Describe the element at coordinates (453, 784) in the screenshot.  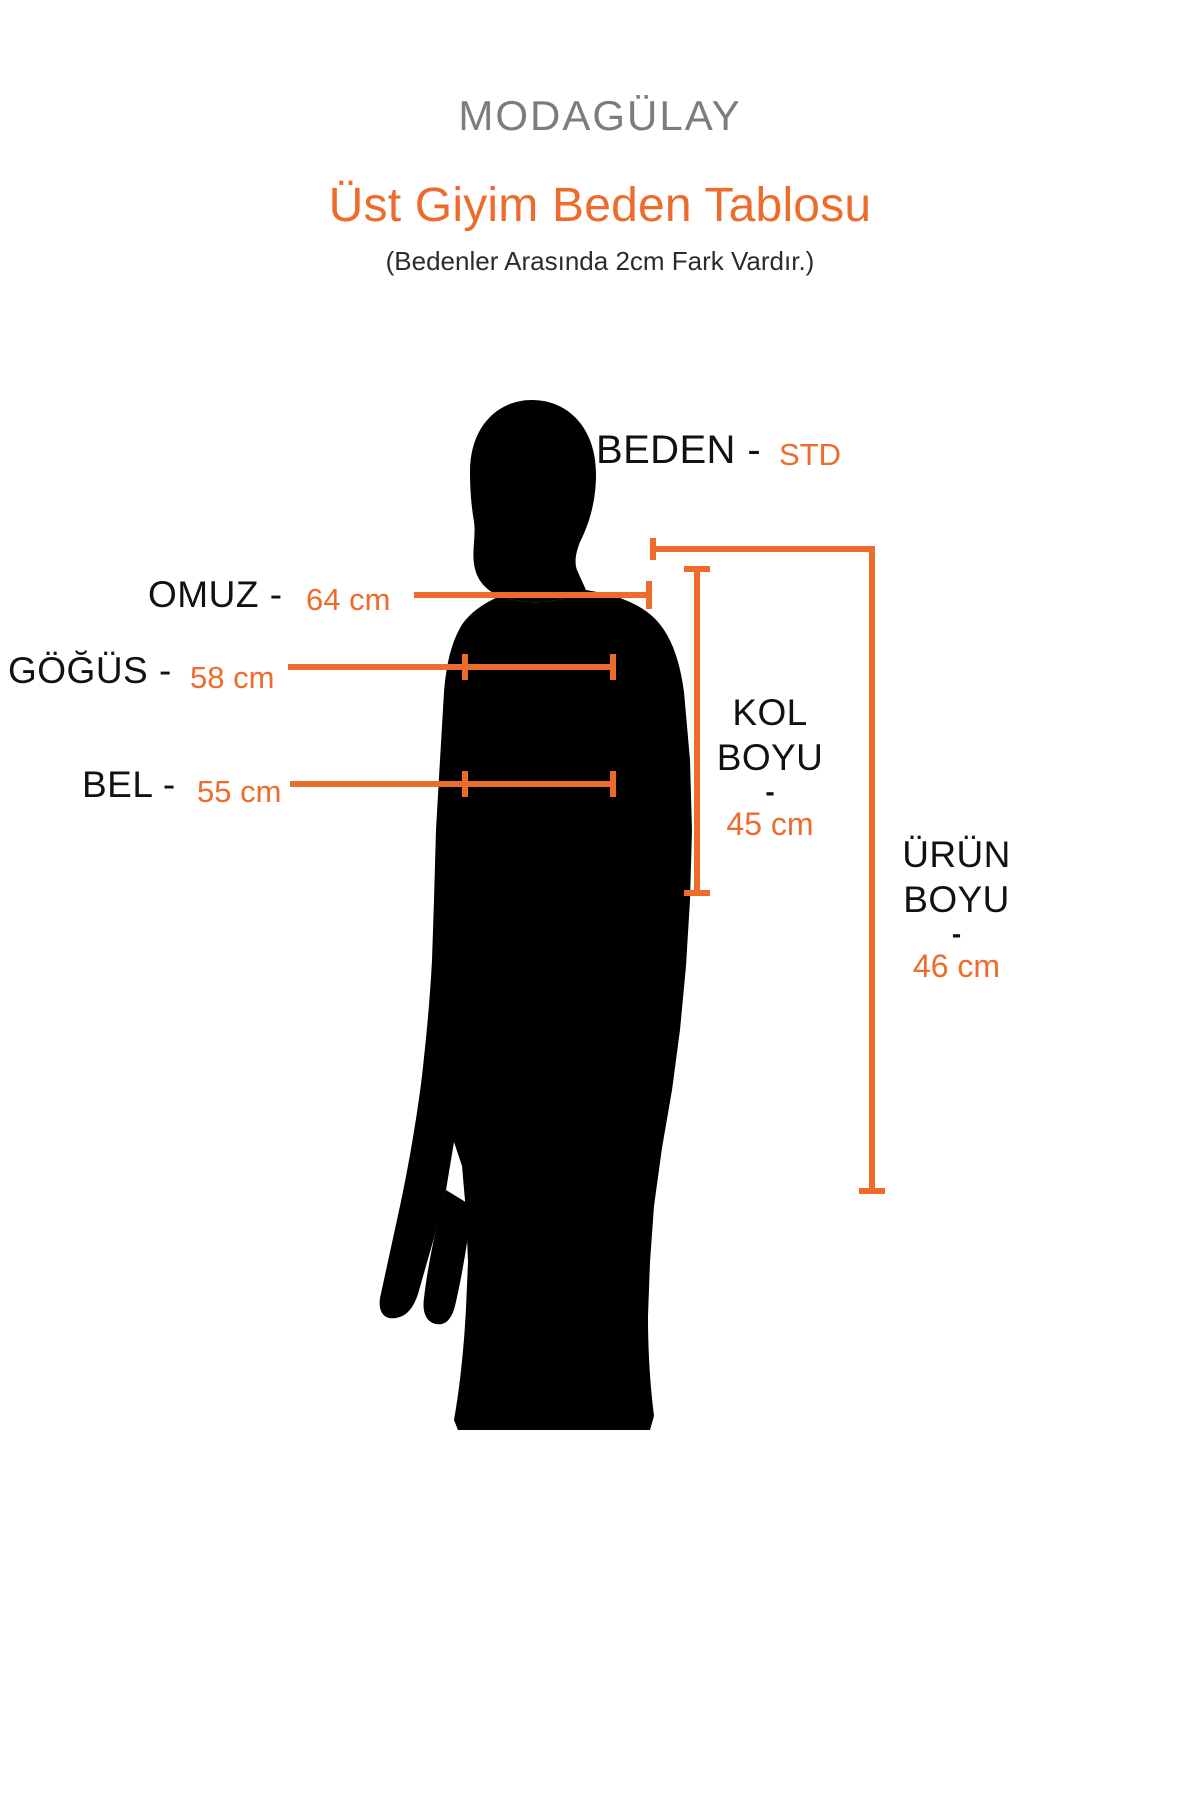
I see `waist-measure-bar` at that location.